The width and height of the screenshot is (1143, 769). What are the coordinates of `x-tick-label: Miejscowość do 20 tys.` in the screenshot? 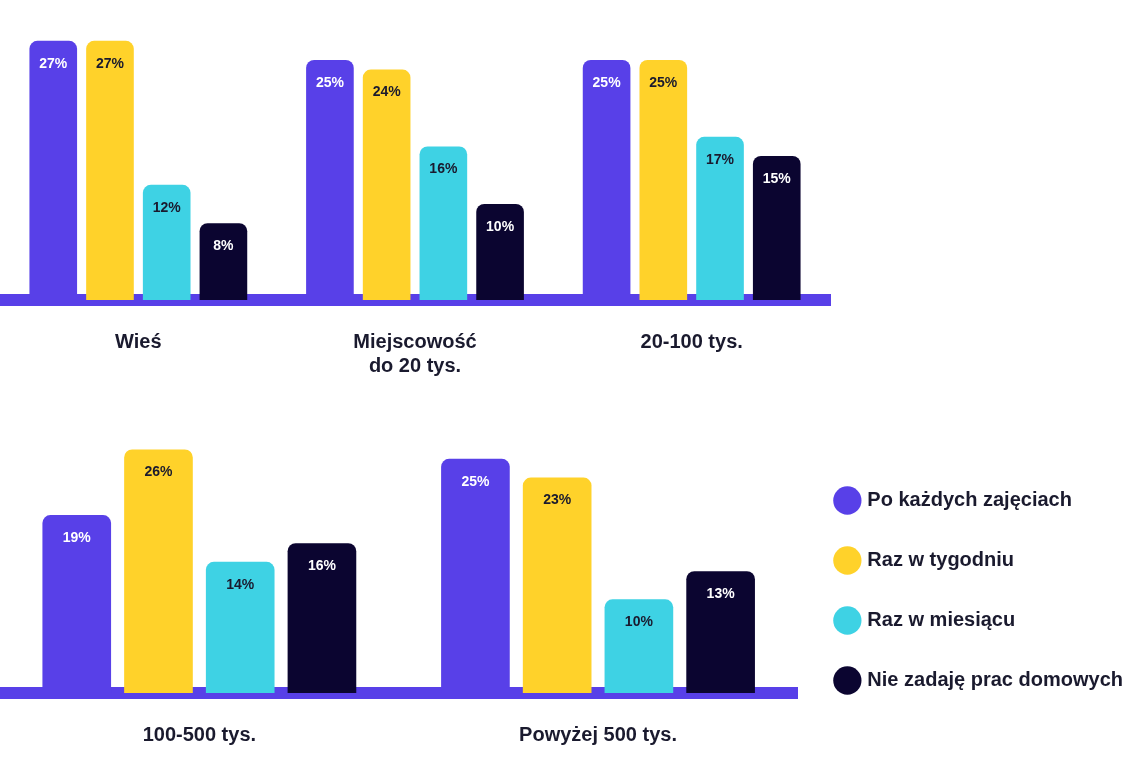 It's located at (415, 352).